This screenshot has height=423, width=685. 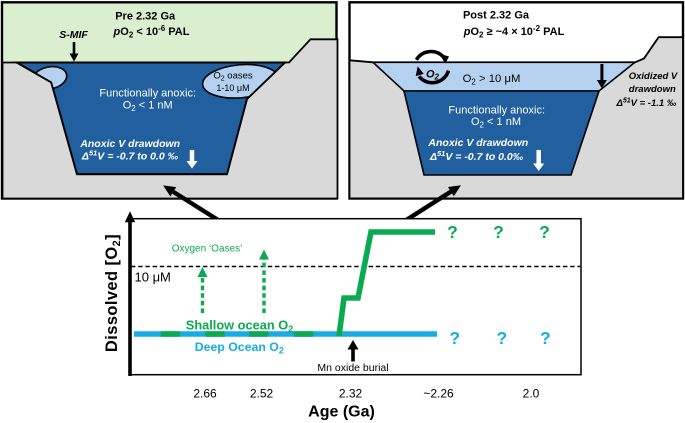 I want to click on svg-text: S-MIF, so click(x=73, y=35).